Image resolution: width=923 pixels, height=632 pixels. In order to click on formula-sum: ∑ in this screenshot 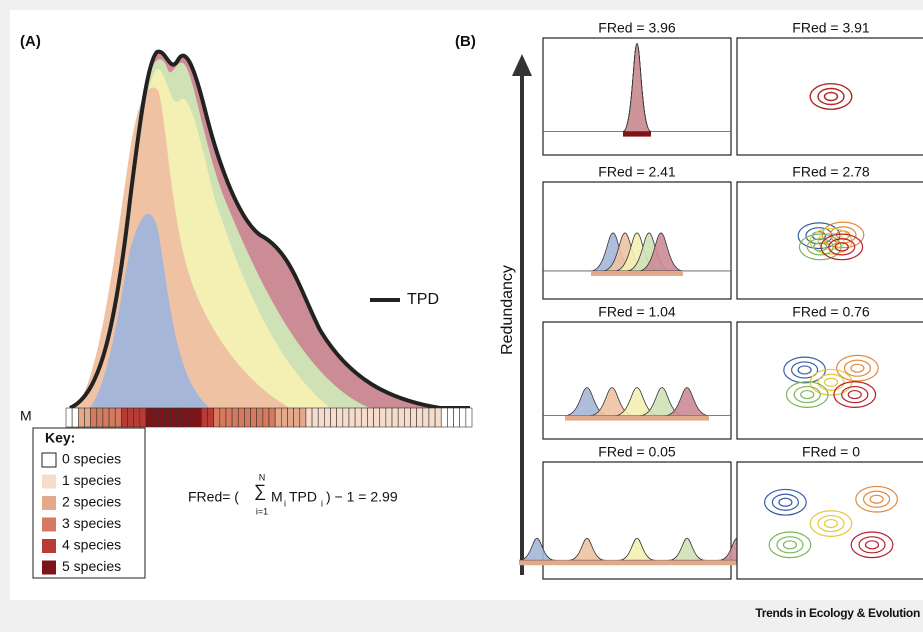, I will do `click(260, 490)`.